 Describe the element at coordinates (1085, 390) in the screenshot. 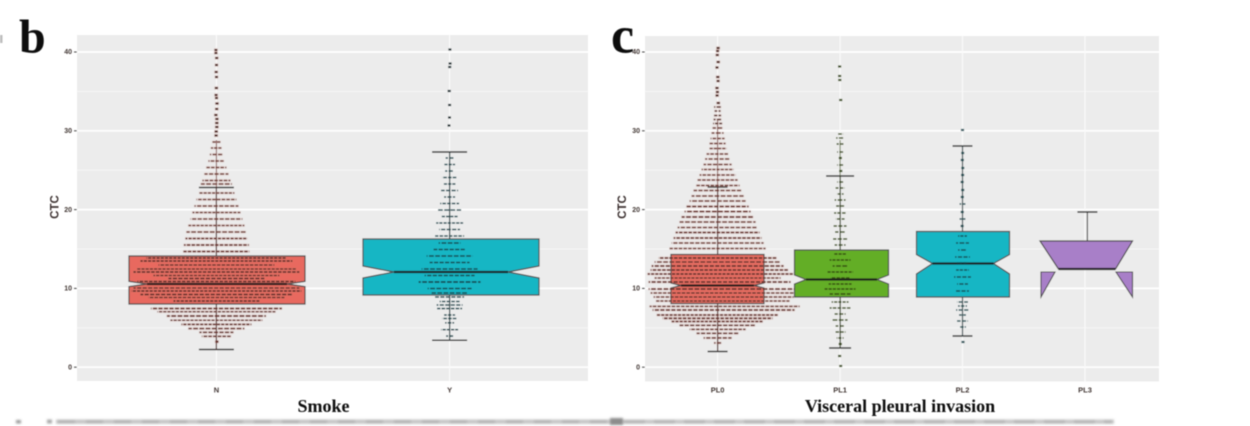

I see `svg-text: PL3` at that location.